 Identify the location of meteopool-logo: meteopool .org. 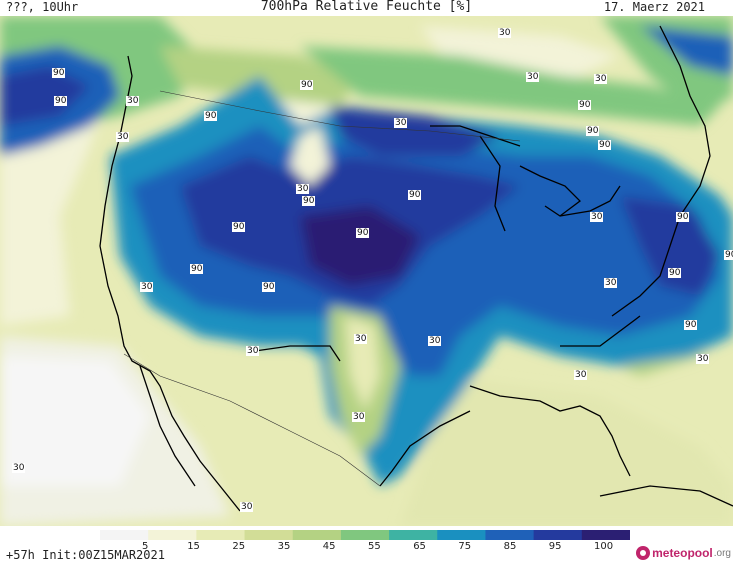
(683, 553).